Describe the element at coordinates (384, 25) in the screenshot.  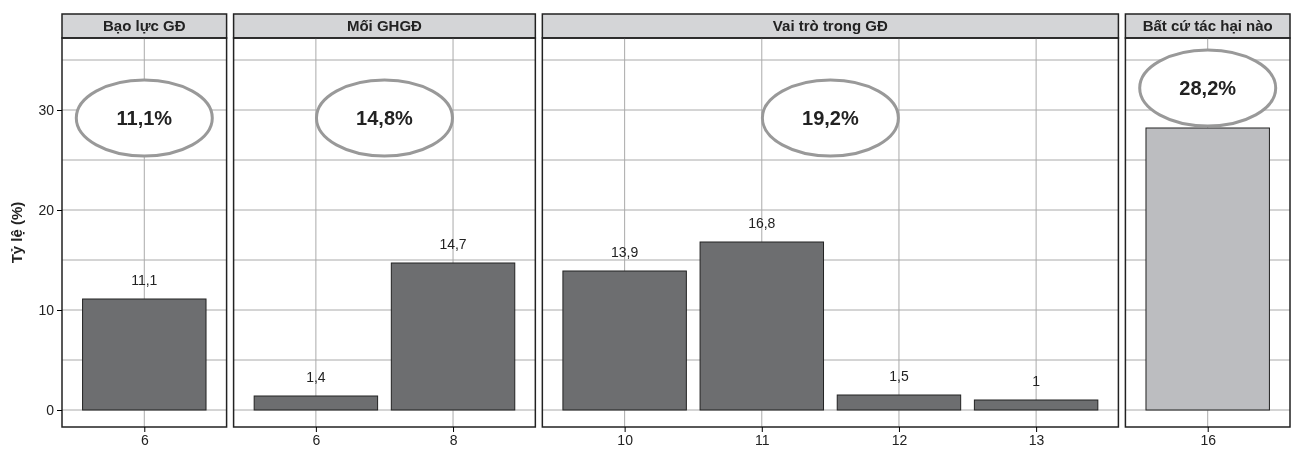
I see `chart-title: Mối GHGĐ` at that location.